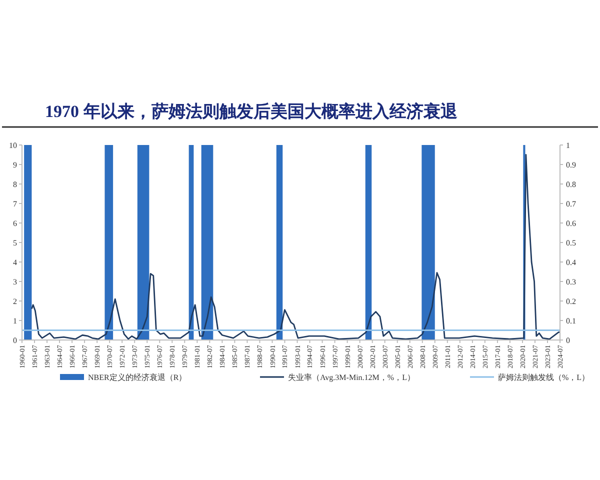  What do you see at coordinates (571, 301) in the screenshot?
I see `y2-tick-label: 0.2` at bounding box center [571, 301].